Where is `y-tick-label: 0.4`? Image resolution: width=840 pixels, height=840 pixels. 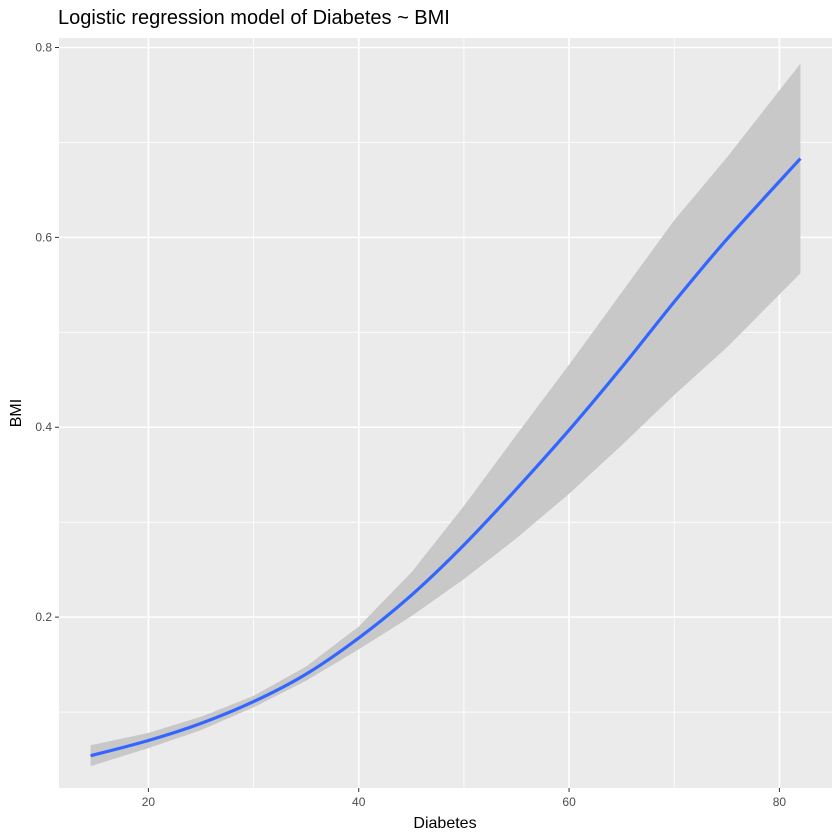
y-tick-label: 0.4 is located at coordinates (43, 427).